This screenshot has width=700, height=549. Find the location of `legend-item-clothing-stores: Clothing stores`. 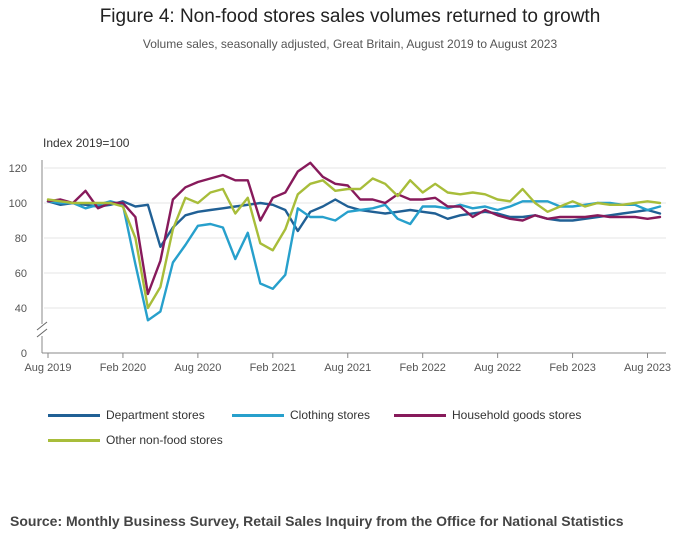

legend-item-clothing-stores: Clothing stores is located at coordinates (301, 415).